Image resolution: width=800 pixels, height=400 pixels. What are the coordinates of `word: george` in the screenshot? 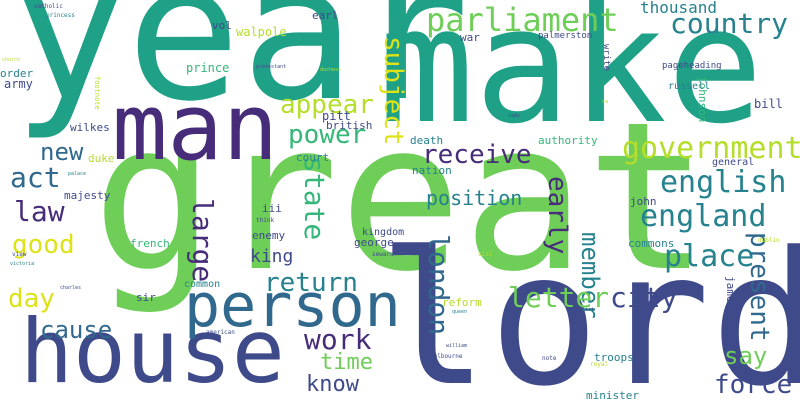 It's located at (374, 242).